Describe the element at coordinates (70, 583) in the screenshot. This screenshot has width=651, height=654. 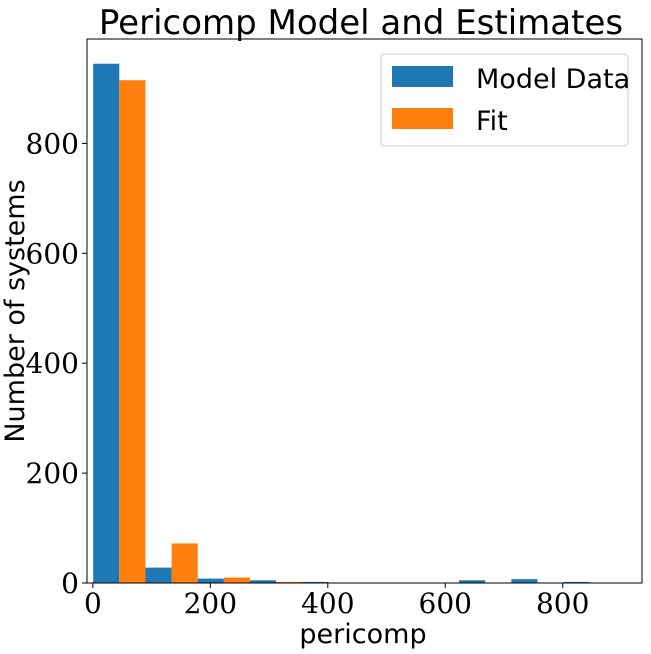
I see `y-tick-label: 0` at that location.